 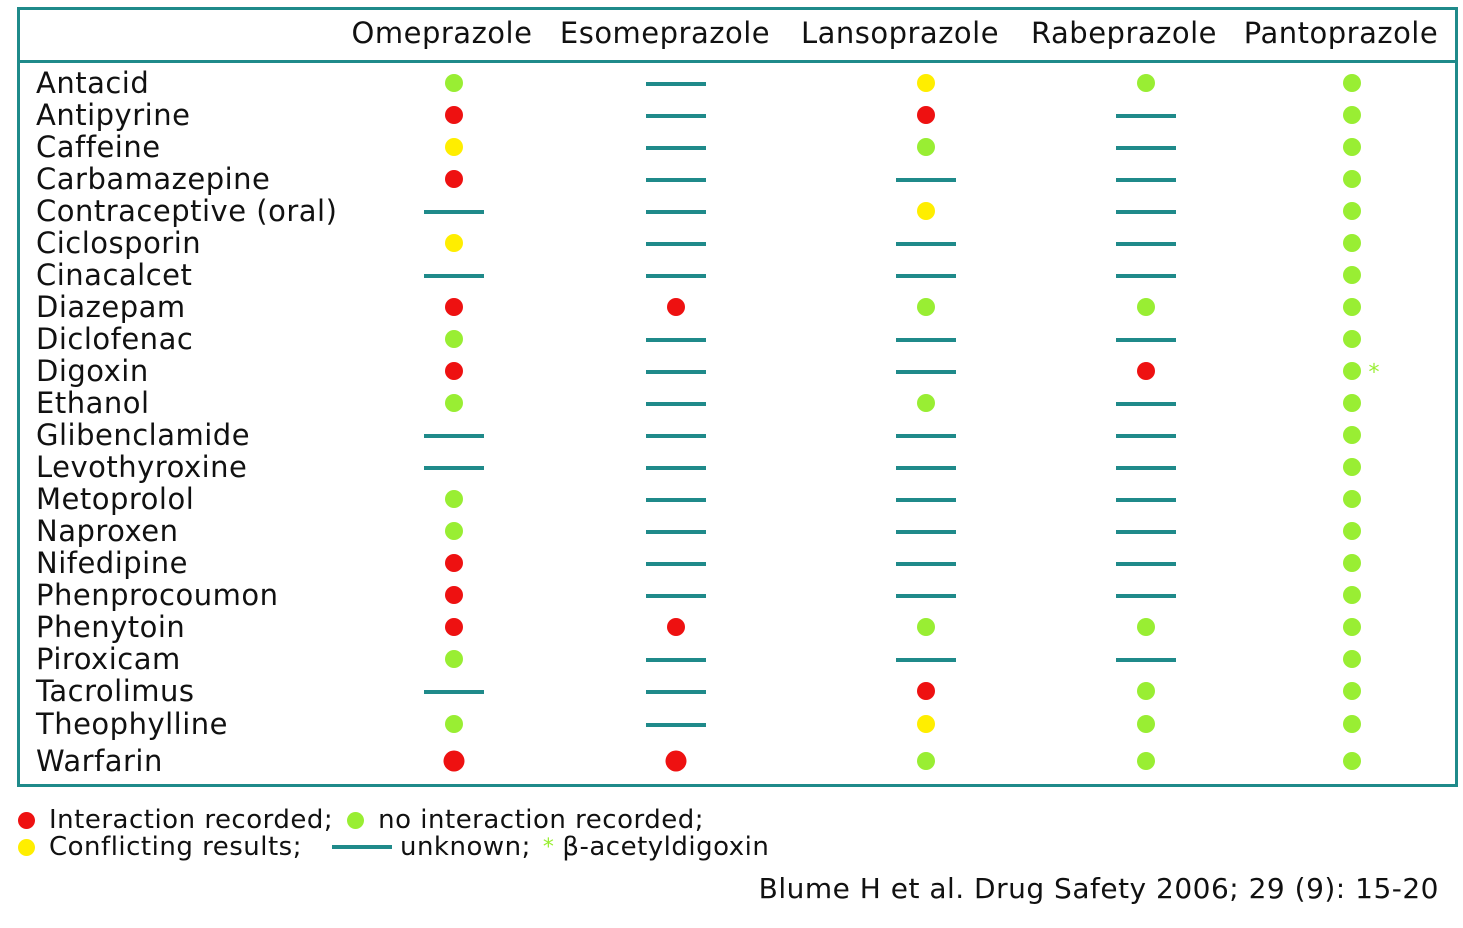 I want to click on row-label: Contraceptive (oral), so click(x=187, y=211).